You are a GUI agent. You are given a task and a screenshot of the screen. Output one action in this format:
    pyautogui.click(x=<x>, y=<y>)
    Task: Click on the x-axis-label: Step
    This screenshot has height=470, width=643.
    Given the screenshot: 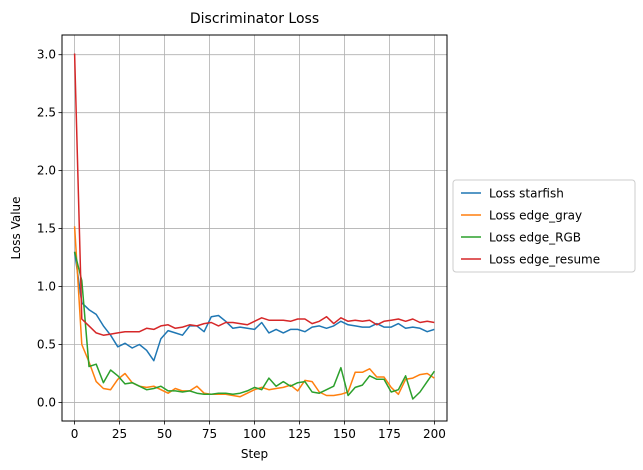 What is the action you would take?
    pyautogui.click(x=254, y=454)
    